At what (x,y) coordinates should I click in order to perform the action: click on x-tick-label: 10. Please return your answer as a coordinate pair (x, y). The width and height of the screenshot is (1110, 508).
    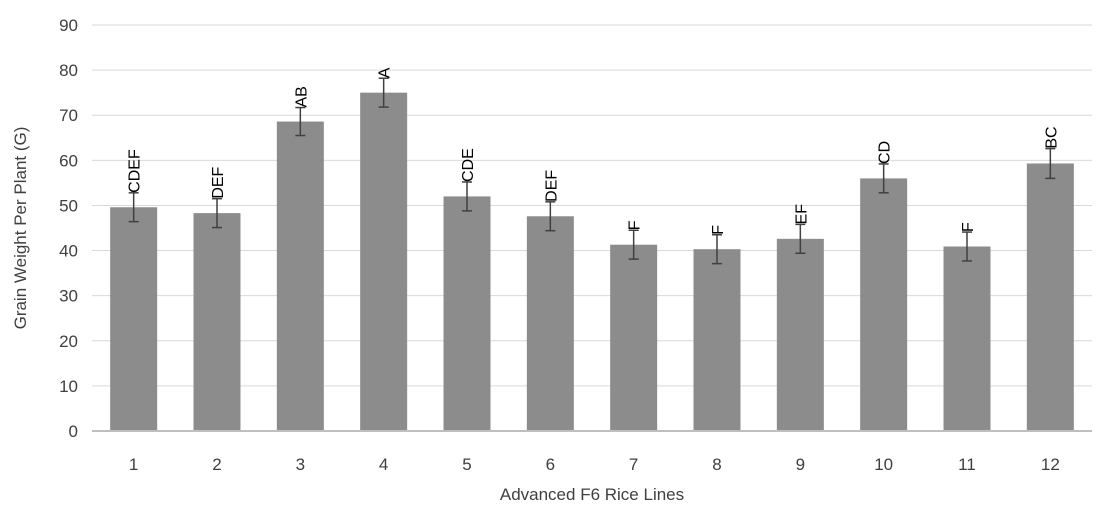
    Looking at the image, I should click on (883, 464).